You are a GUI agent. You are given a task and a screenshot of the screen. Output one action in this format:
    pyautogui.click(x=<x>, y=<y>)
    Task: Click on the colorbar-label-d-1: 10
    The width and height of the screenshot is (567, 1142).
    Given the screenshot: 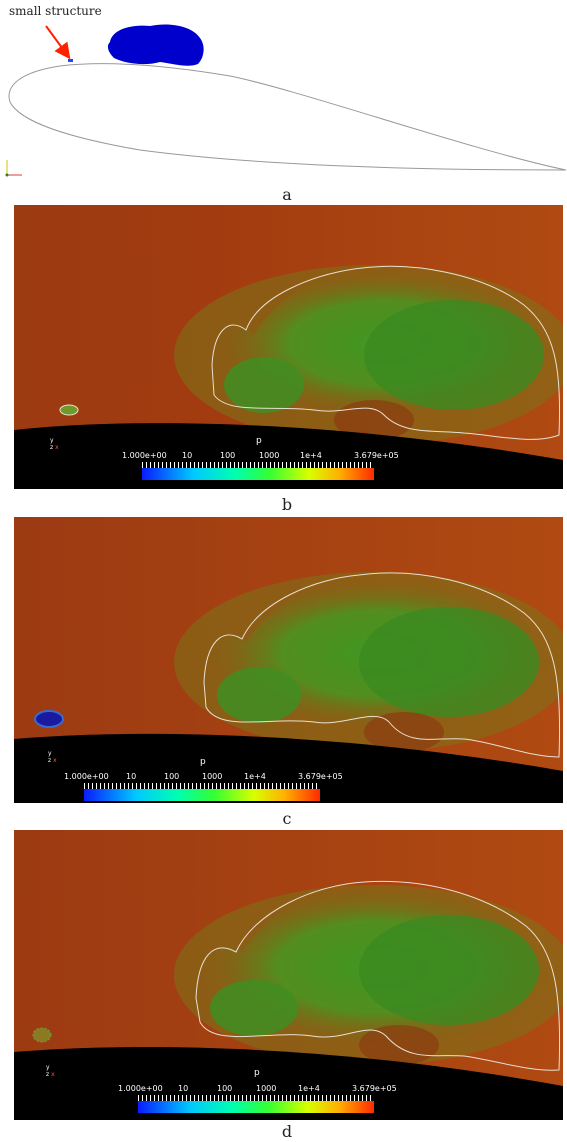 What is the action you would take?
    pyautogui.click(x=183, y=1088)
    